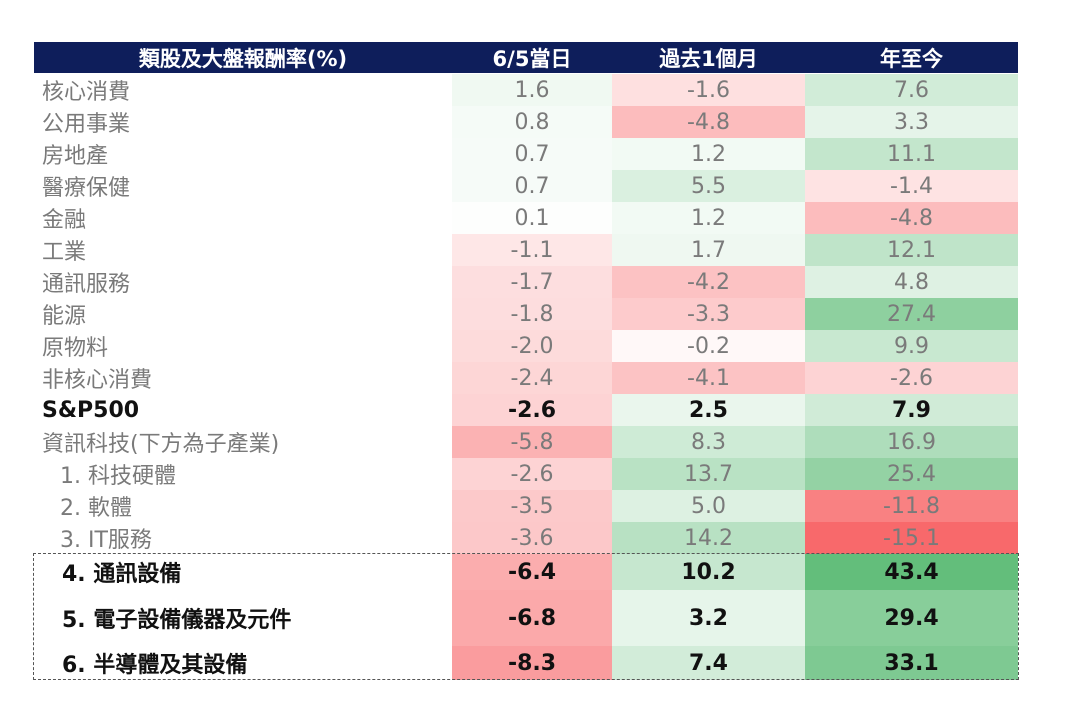  What do you see at coordinates (532, 506) in the screenshot?
I see `value-cell: -3.5` at bounding box center [532, 506].